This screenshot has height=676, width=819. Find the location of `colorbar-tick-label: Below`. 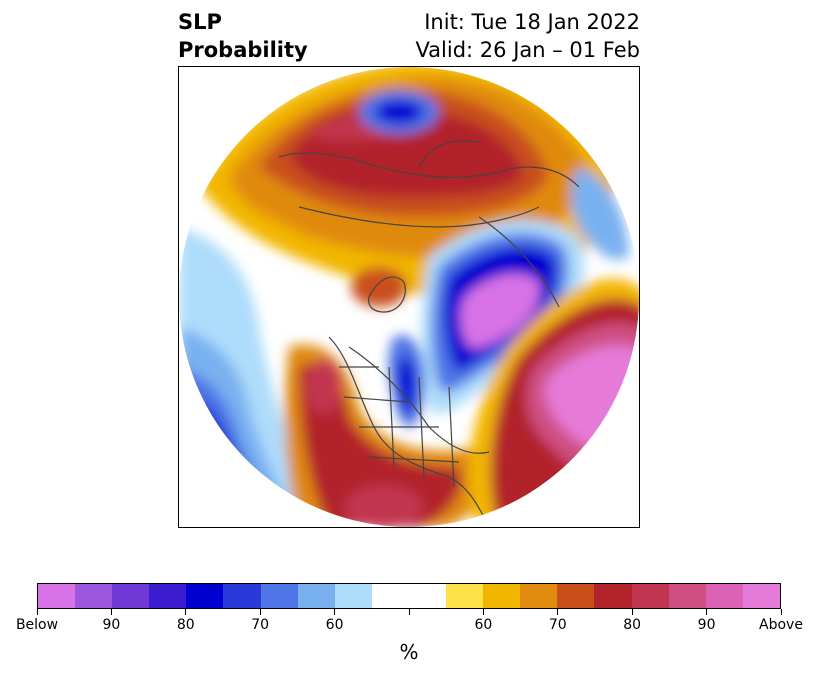

colorbar-tick-label: Below is located at coordinates (37, 625).